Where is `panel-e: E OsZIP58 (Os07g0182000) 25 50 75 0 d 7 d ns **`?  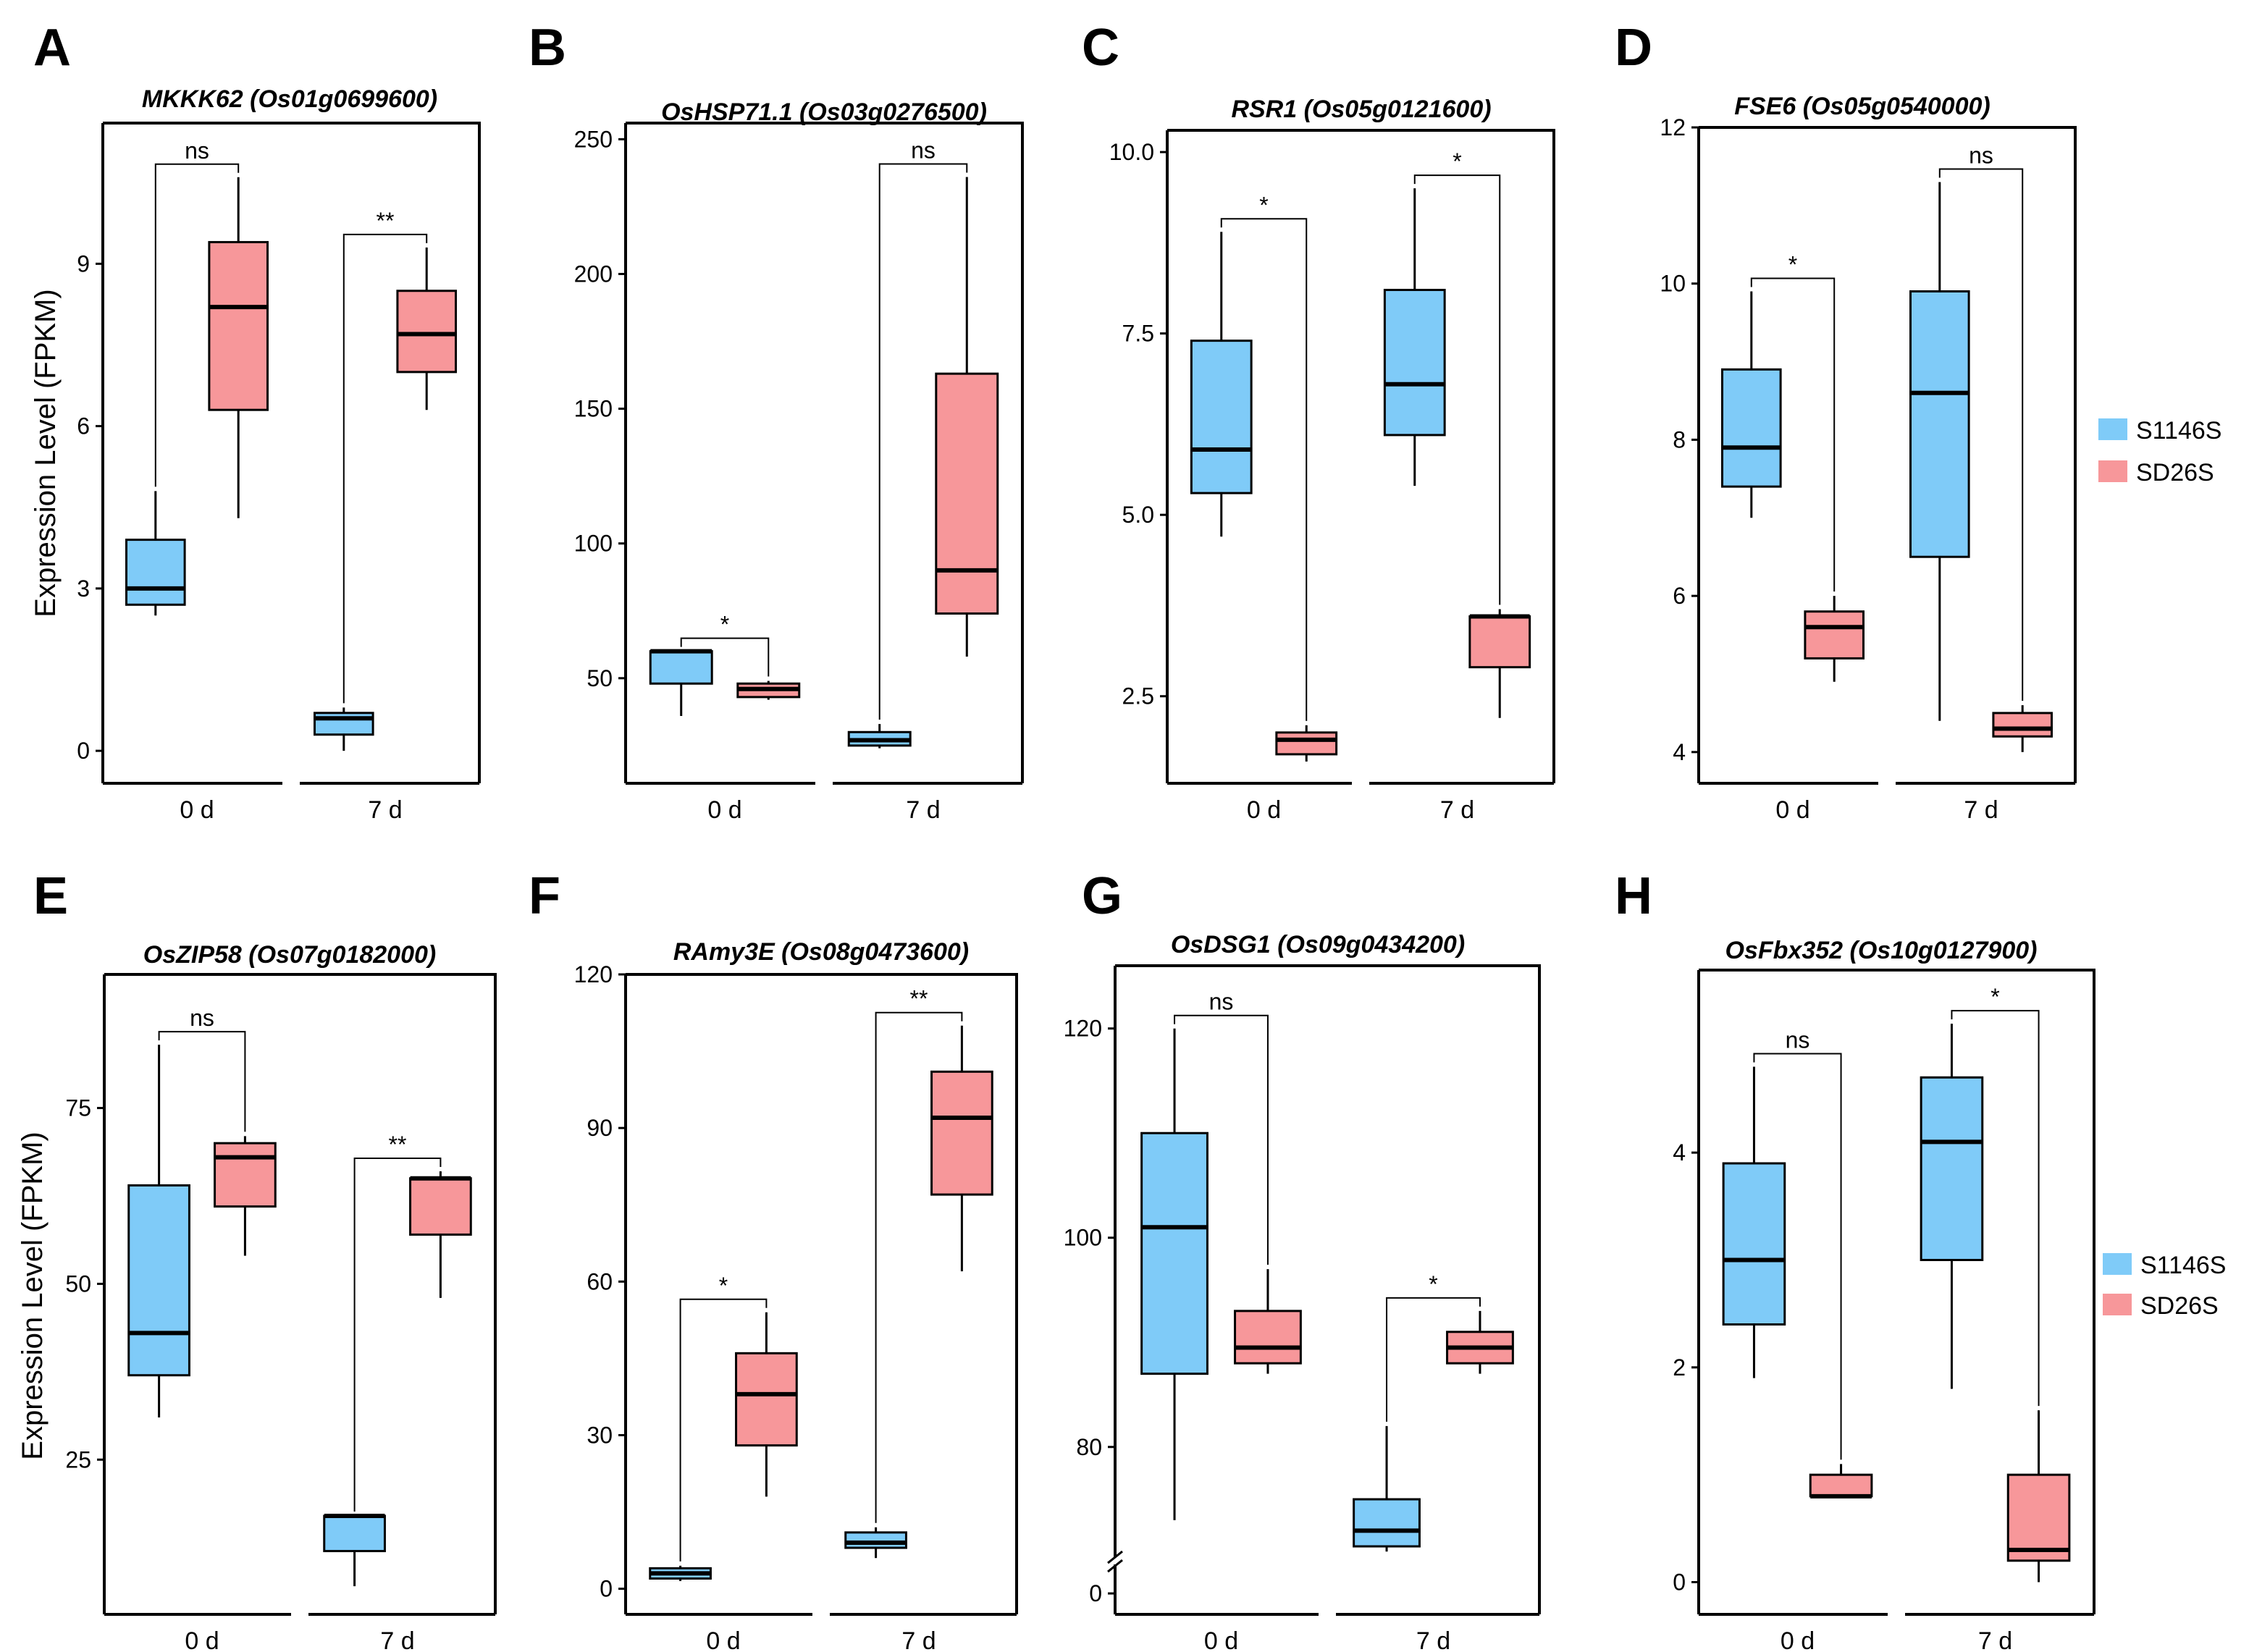 panel-e: E OsZIP58 (Os07g0182000) 25 50 75 0 d 7 d ns ** is located at coordinates (265, 1260).